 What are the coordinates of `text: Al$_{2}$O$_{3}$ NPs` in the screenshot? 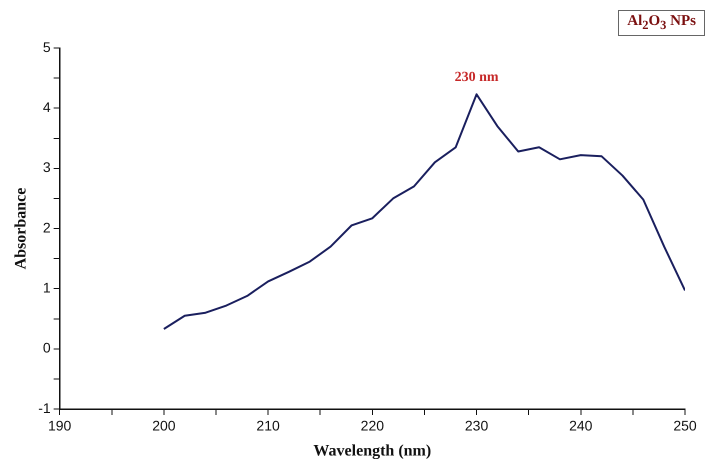 It's located at (661, 23).